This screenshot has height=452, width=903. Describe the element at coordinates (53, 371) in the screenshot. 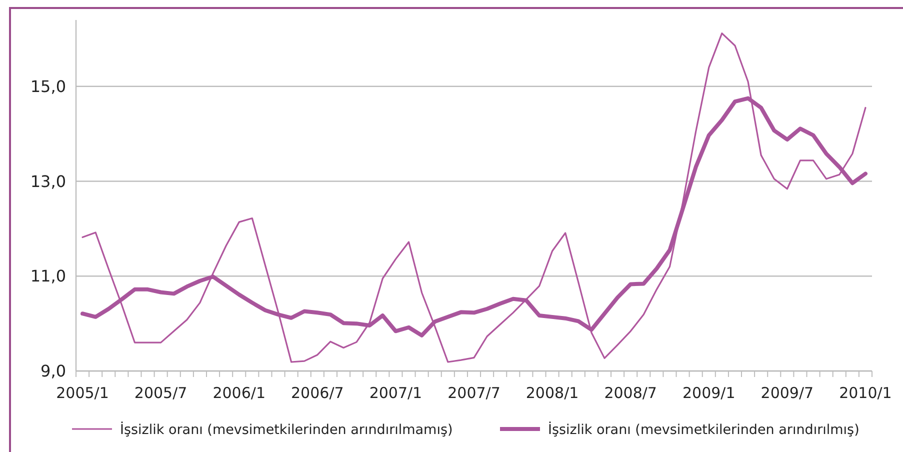

I see `y-tick-label: 9,0` at that location.